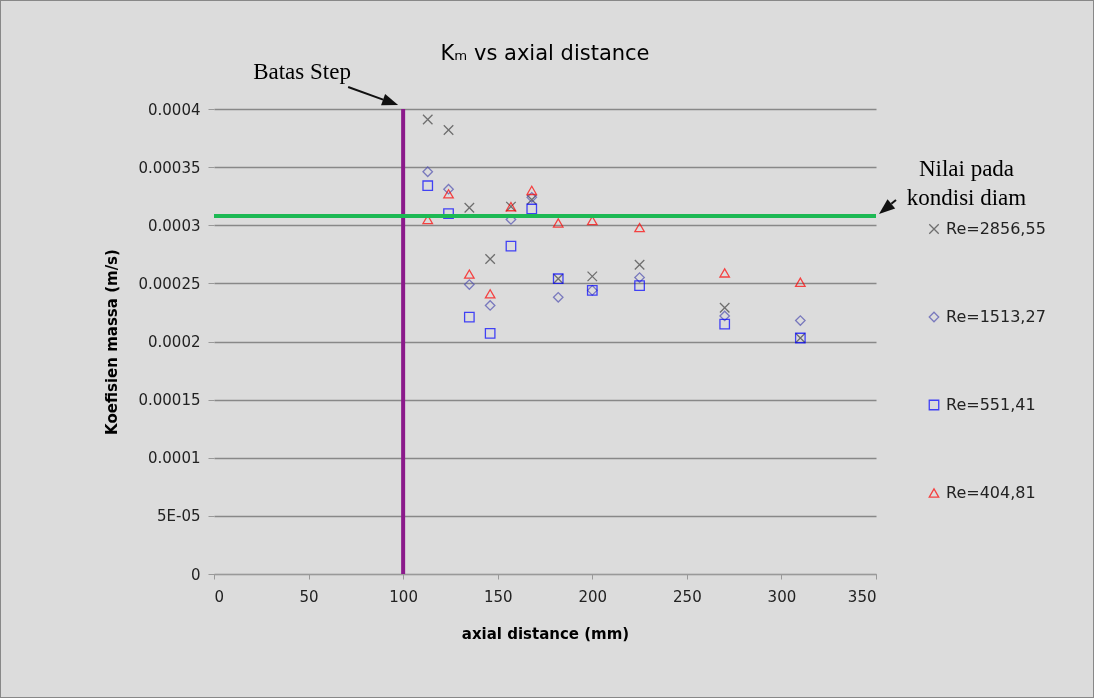 This screenshot has width=1094, height=698. Describe the element at coordinates (169, 400) in the screenshot. I see `y-tick-label: 0.00015` at that location.